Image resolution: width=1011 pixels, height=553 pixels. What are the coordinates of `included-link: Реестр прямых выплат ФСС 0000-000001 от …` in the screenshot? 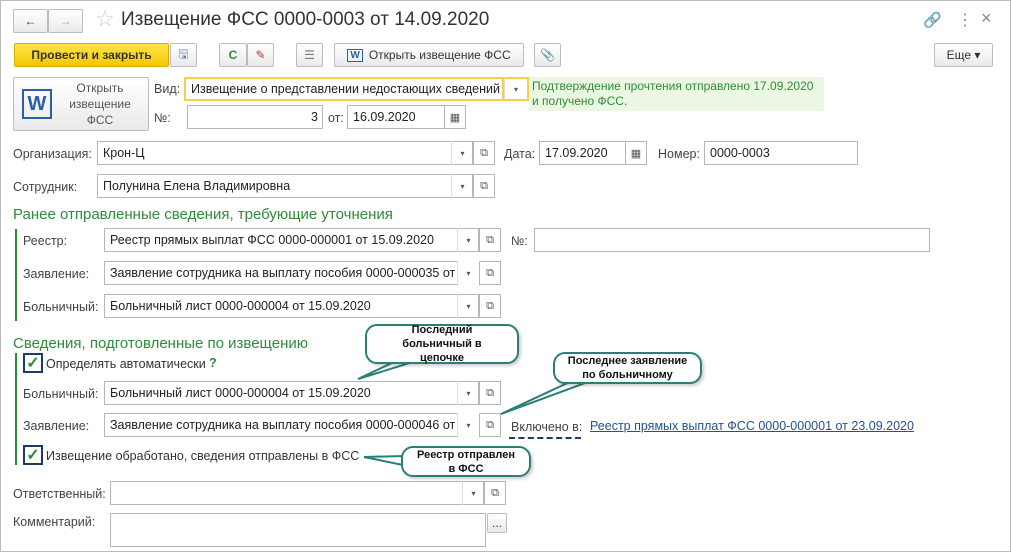 It's located at (752, 426).